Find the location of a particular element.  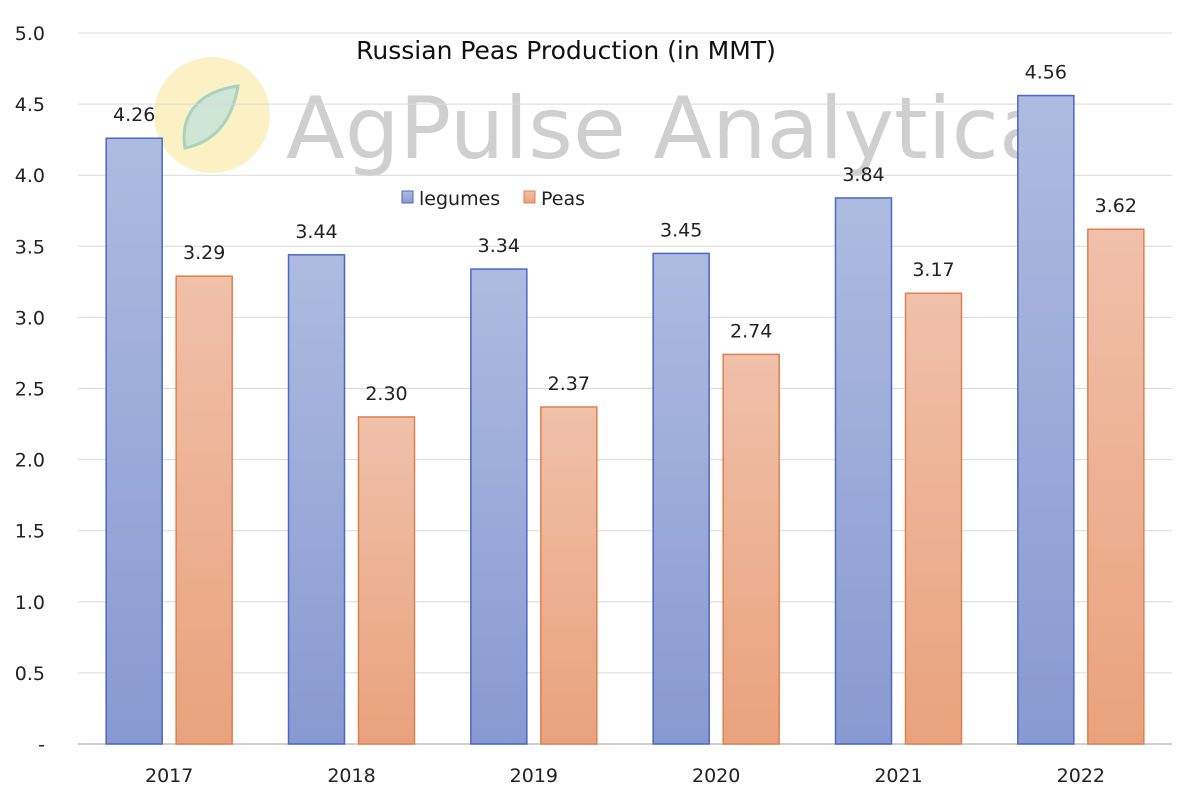

x-tick-label: 2019 is located at coordinates (534, 776).